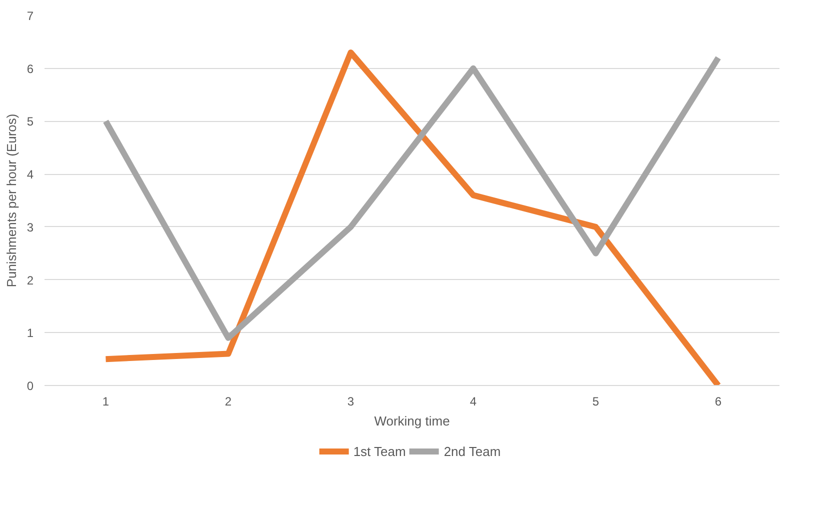 The width and height of the screenshot is (819, 528). I want to click on x-tick-label: 4, so click(473, 401).